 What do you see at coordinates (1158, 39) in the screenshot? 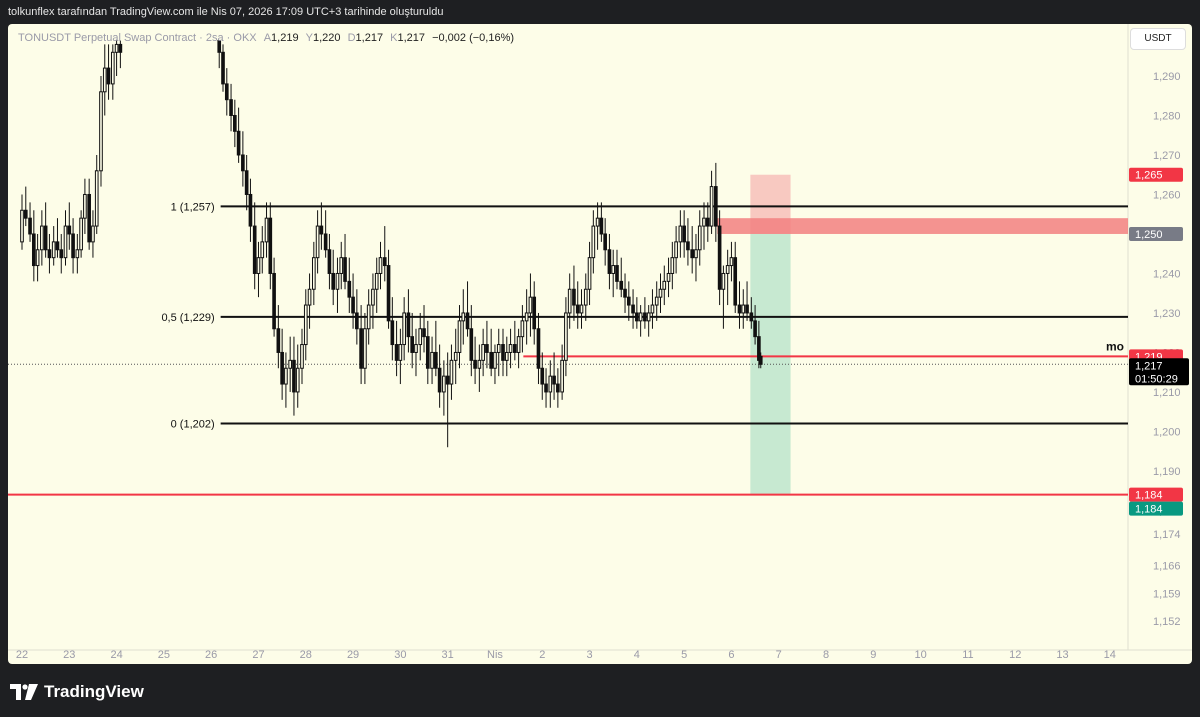
I see `currency-button: USDT` at bounding box center [1158, 39].